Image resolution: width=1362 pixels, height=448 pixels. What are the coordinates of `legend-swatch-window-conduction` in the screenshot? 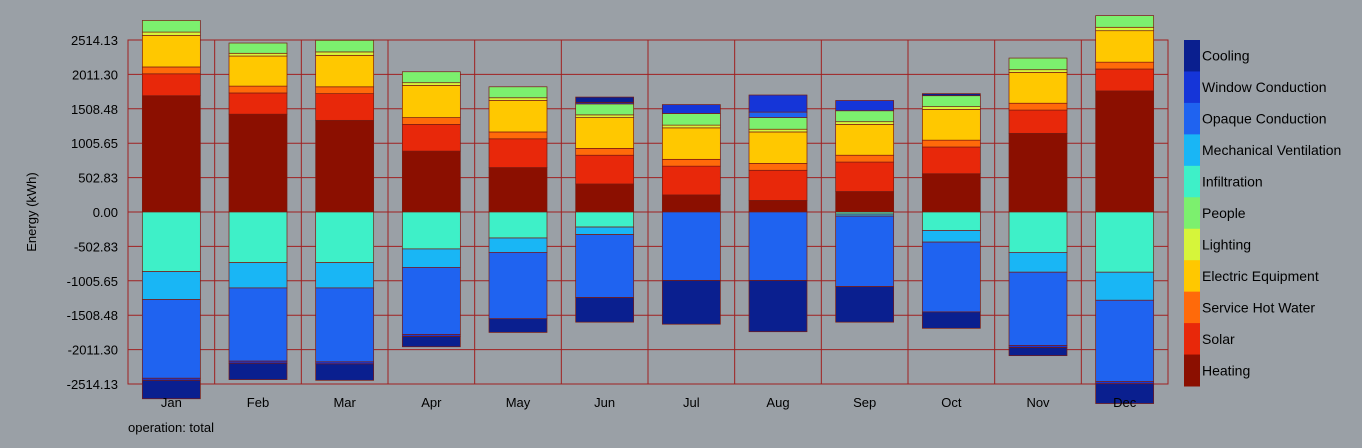 It's located at (1192, 87).